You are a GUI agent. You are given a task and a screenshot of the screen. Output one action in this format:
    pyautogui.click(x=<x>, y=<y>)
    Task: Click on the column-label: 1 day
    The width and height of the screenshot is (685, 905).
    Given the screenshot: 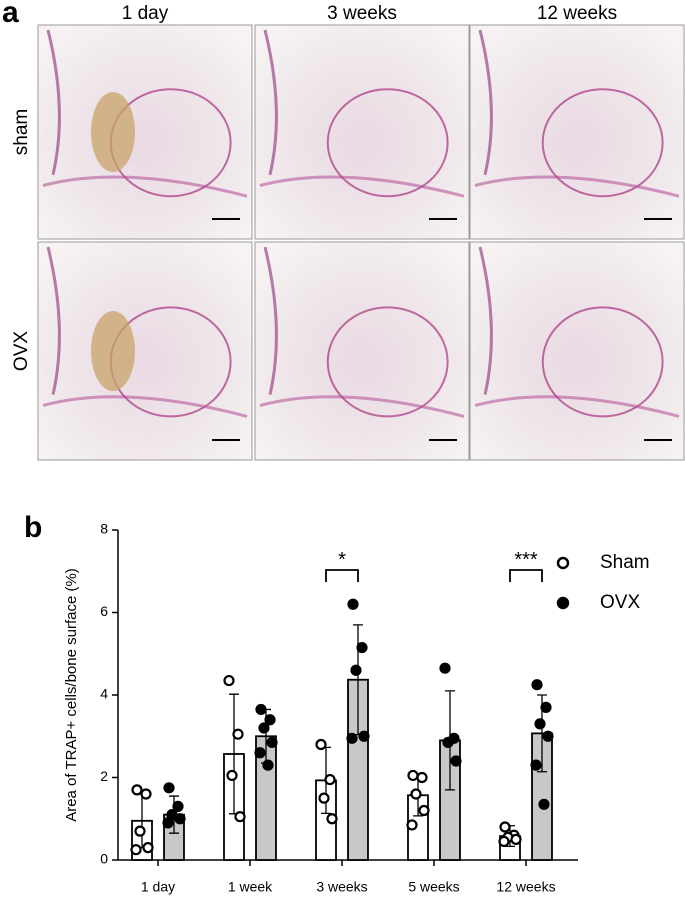 What is the action you would take?
    pyautogui.click(x=145, y=13)
    